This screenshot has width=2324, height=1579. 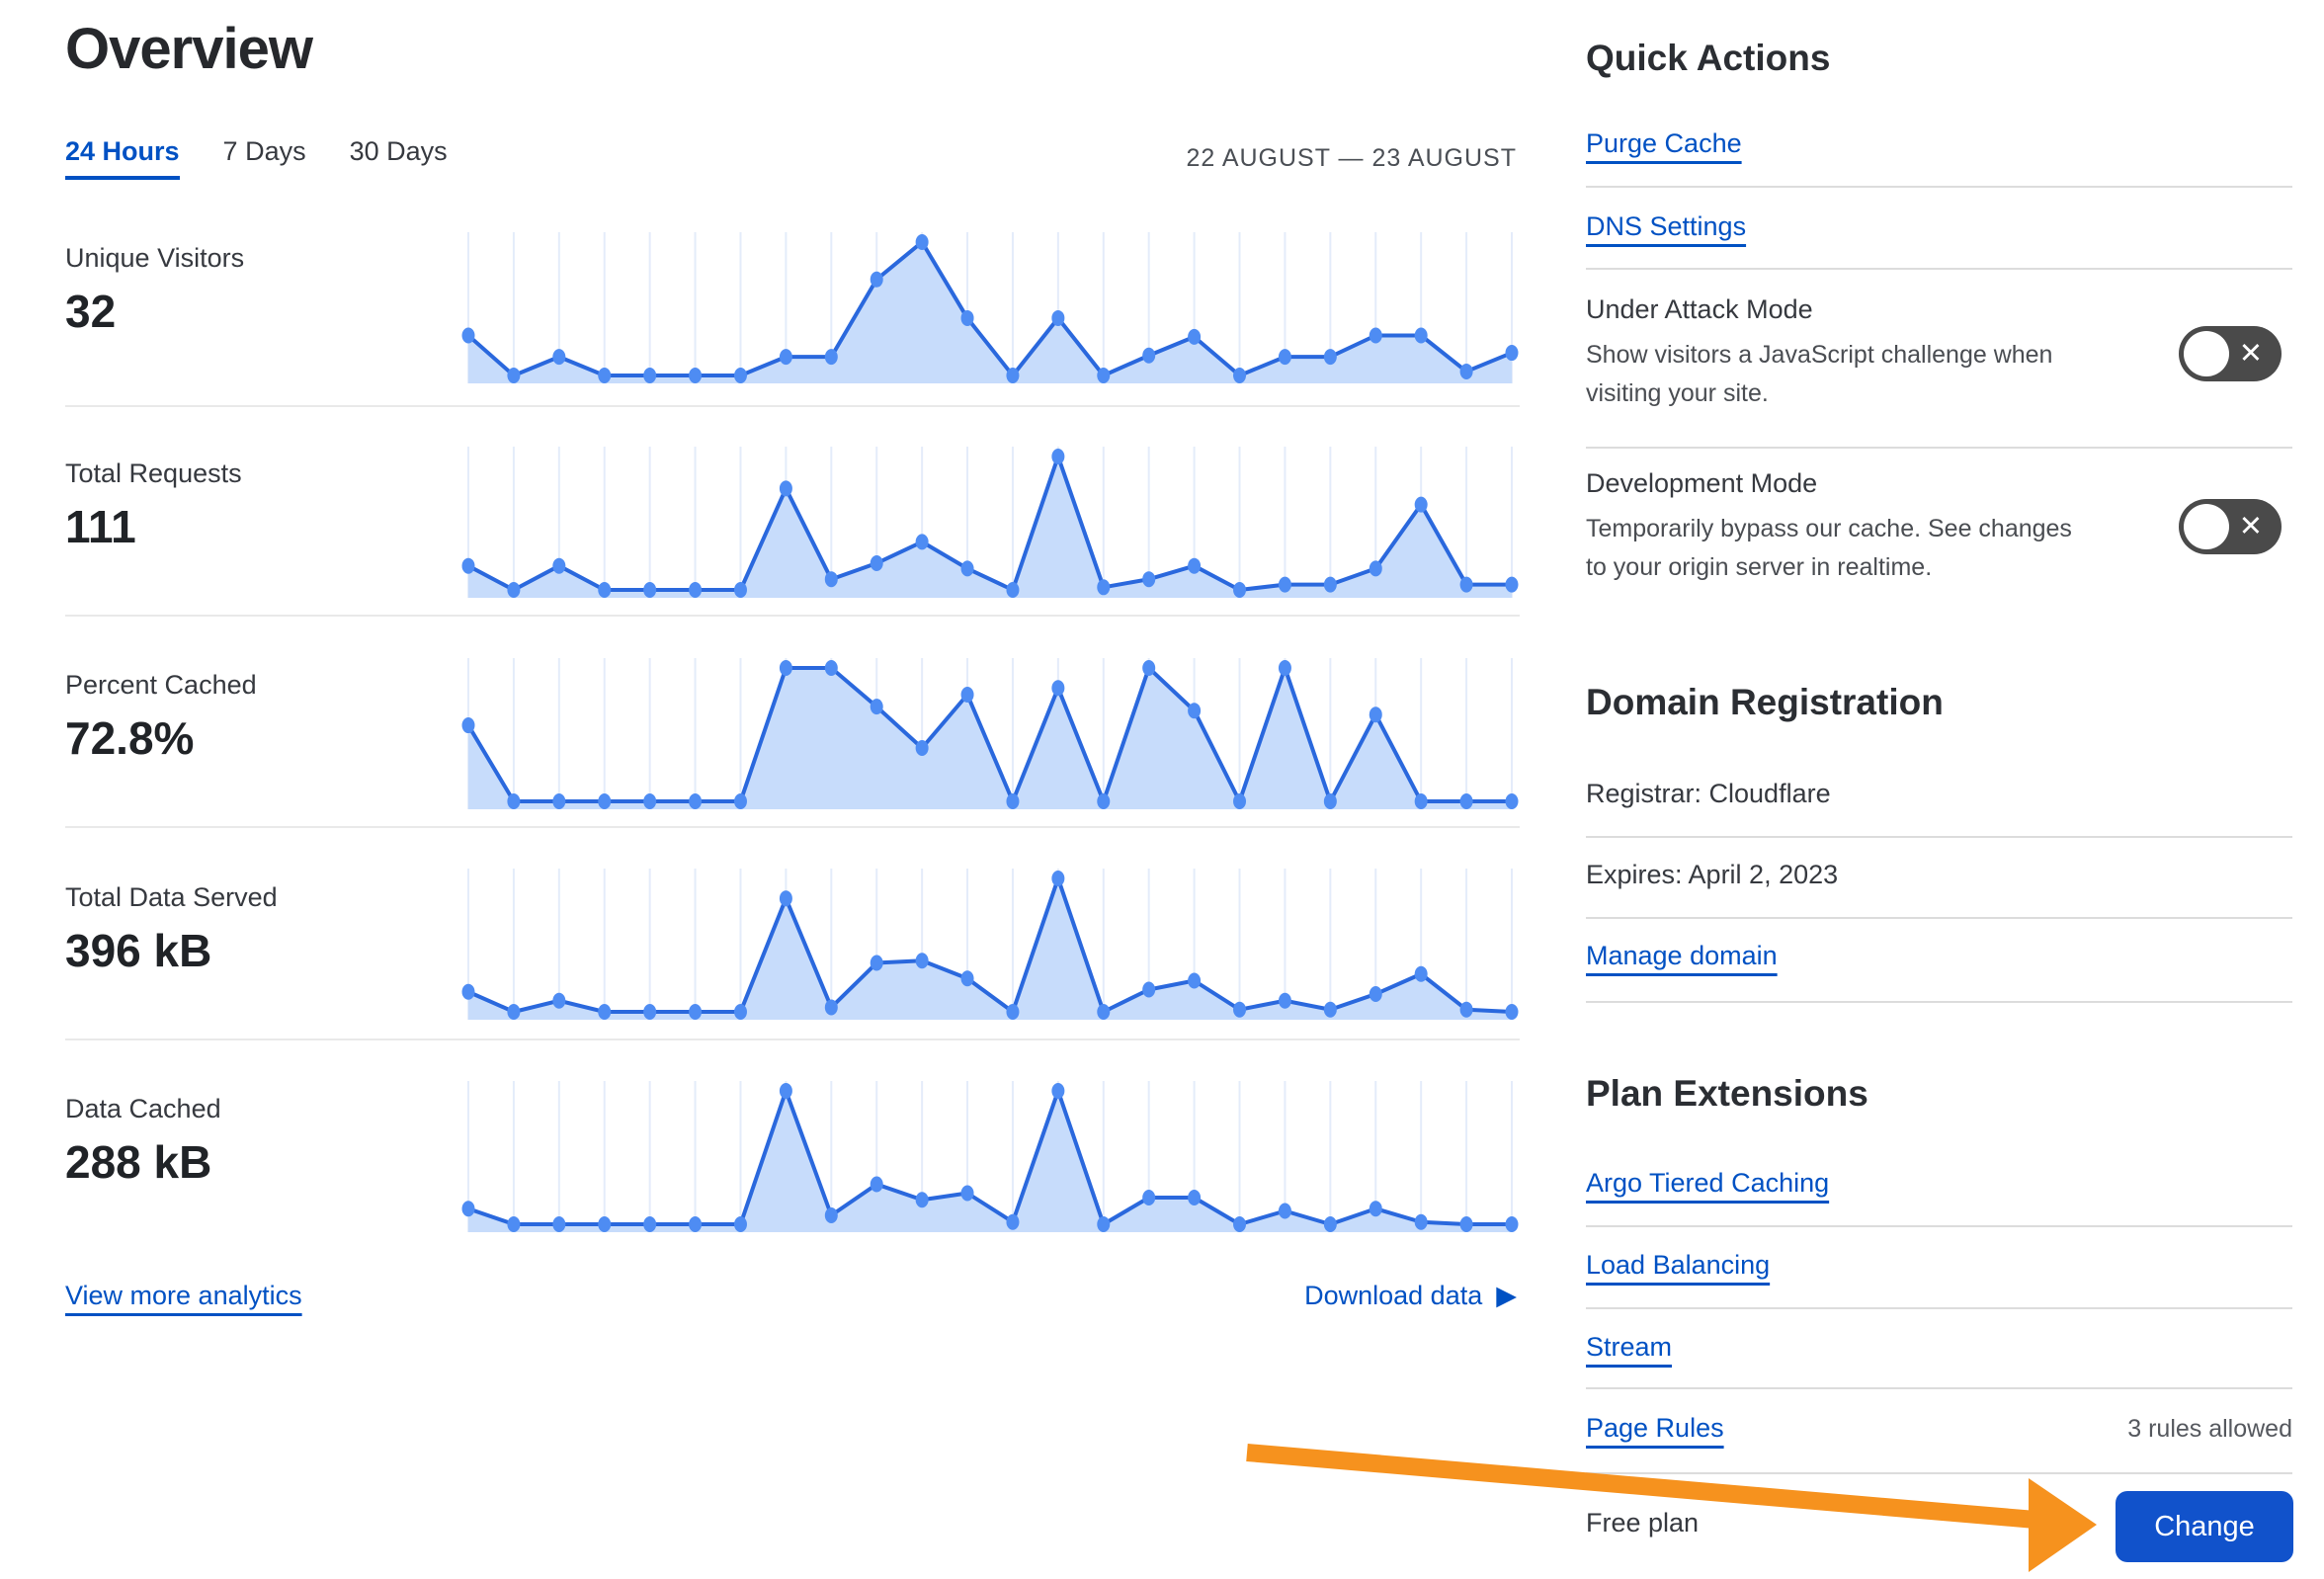 What do you see at coordinates (1393, 1295) in the screenshot?
I see `download-data-label: Download data` at bounding box center [1393, 1295].